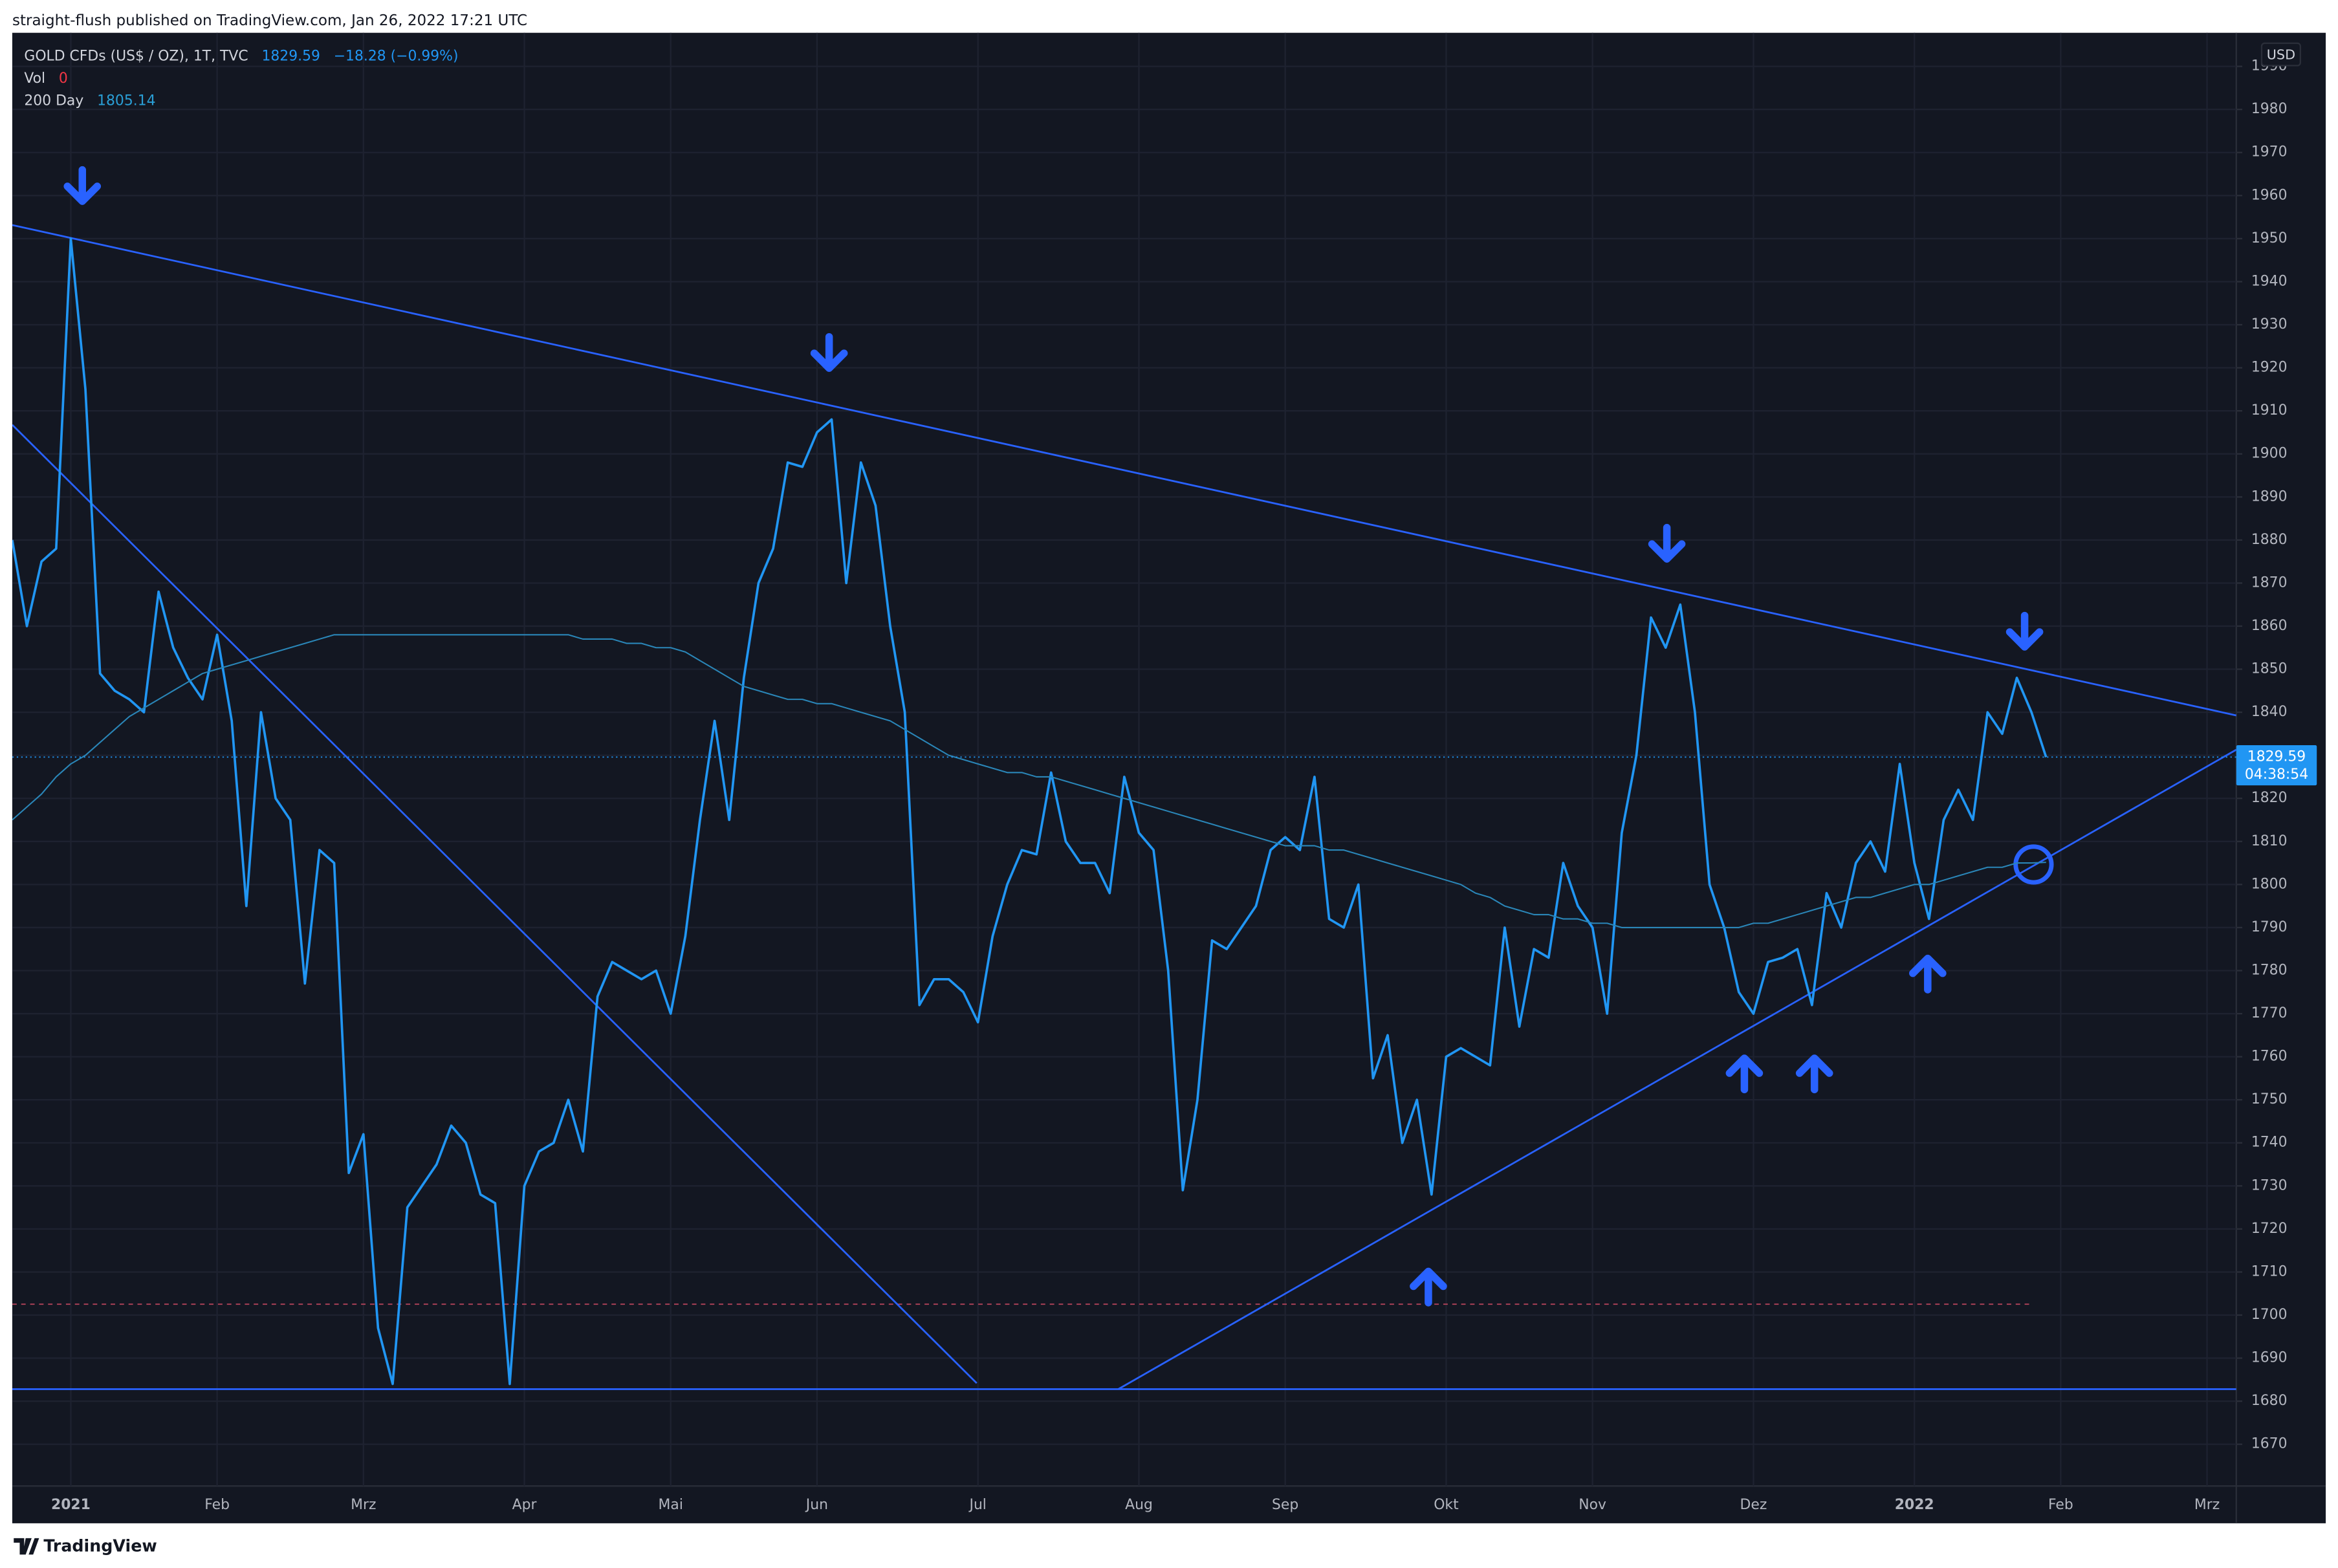 The height and width of the screenshot is (1568, 2338). What do you see at coordinates (2270, 540) in the screenshot?
I see `y-tick-label: 1880` at bounding box center [2270, 540].